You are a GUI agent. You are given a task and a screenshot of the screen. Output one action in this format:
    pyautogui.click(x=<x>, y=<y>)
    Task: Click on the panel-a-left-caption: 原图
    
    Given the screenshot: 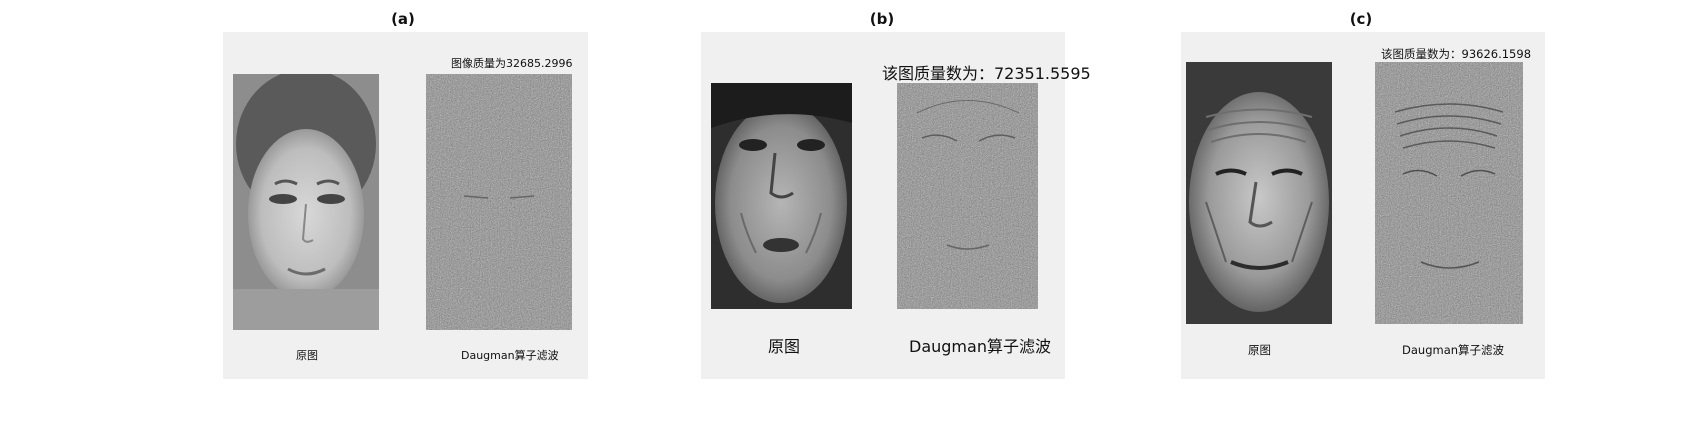 What is the action you would take?
    pyautogui.click(x=307, y=355)
    